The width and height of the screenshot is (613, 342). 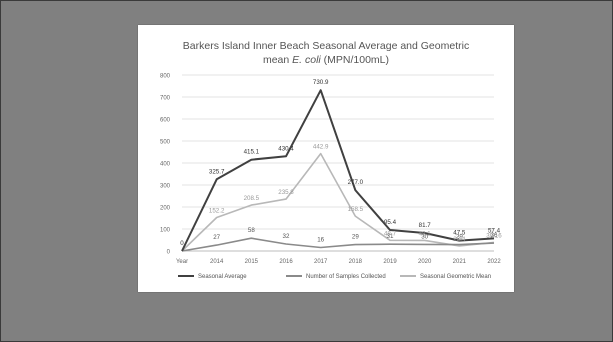 I want to click on data-label: 36, so click(x=494, y=235).